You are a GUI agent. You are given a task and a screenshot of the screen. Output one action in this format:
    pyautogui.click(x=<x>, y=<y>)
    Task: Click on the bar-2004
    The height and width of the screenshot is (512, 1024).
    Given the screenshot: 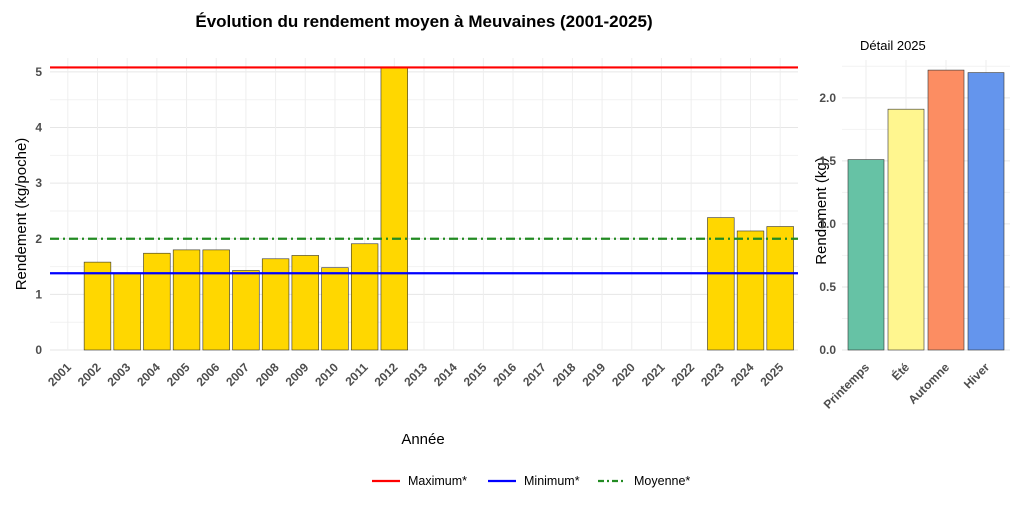 What is the action you would take?
    pyautogui.click(x=157, y=301)
    